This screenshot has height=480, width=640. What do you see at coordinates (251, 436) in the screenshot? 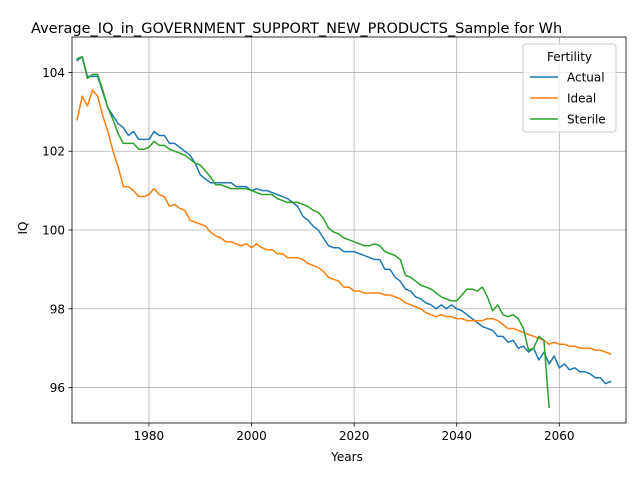
I see `x-tick-label: 2000` at bounding box center [251, 436].